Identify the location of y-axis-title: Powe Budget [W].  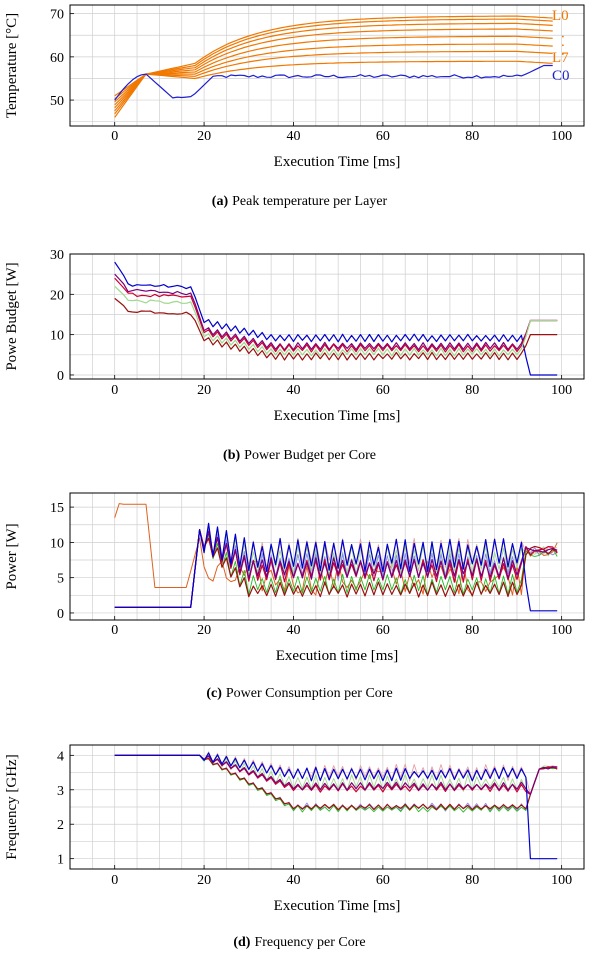
(12, 316).